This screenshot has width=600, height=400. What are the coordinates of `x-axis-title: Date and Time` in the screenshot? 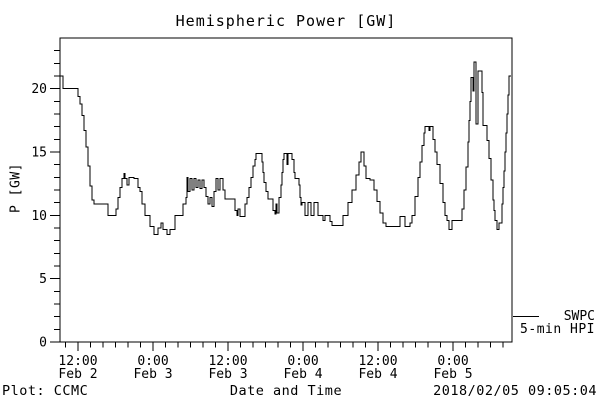 It's located at (286, 391).